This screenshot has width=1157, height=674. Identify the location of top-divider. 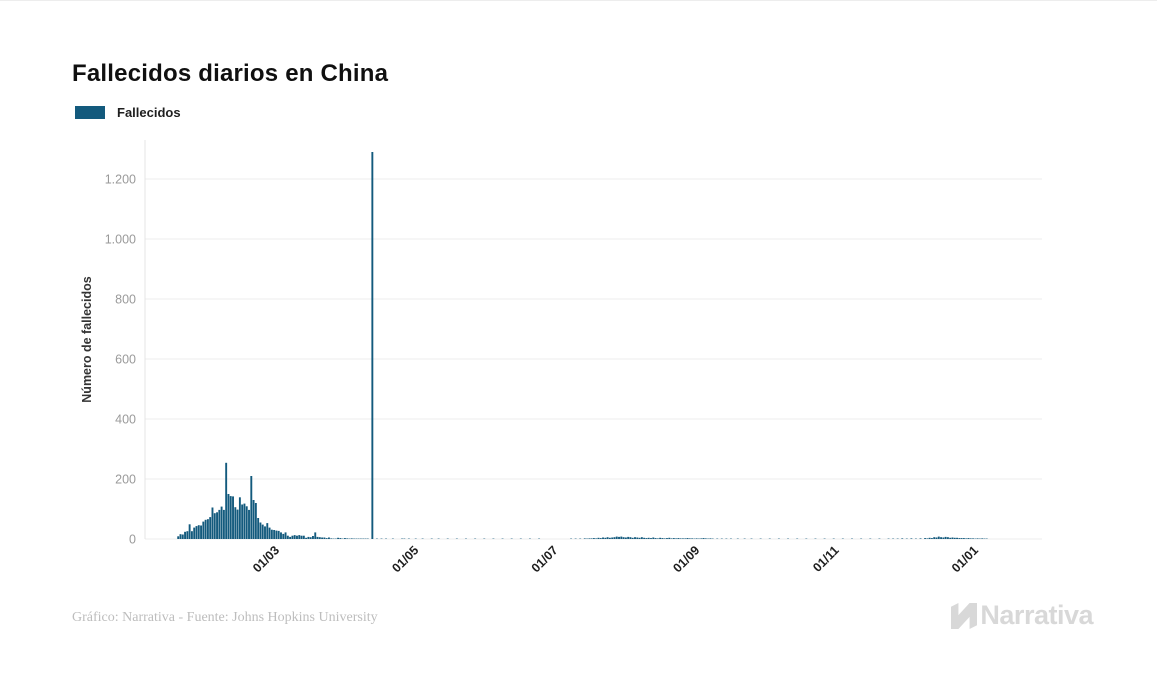
(578, 0).